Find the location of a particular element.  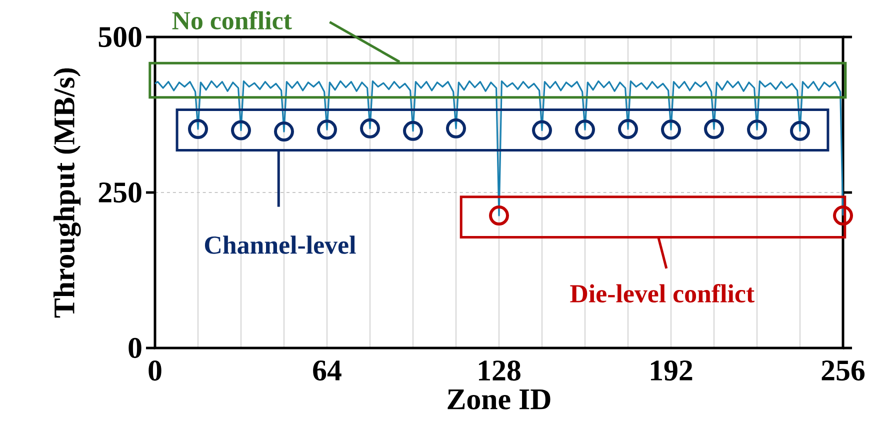

y-tick-label: 250 is located at coordinates (120, 192).